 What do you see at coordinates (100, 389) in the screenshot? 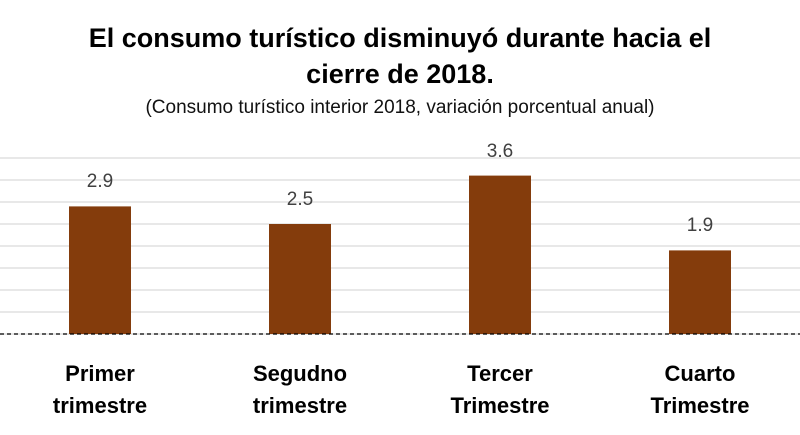
I see `x-tick-label: Primer trimestre` at bounding box center [100, 389].